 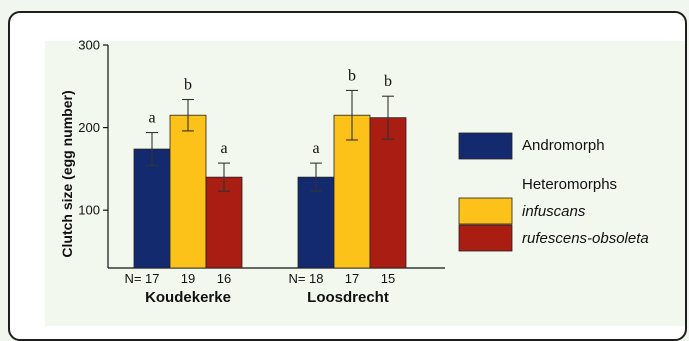 What do you see at coordinates (554, 211) in the screenshot?
I see `legend-label-infuscans: infuscans` at bounding box center [554, 211].